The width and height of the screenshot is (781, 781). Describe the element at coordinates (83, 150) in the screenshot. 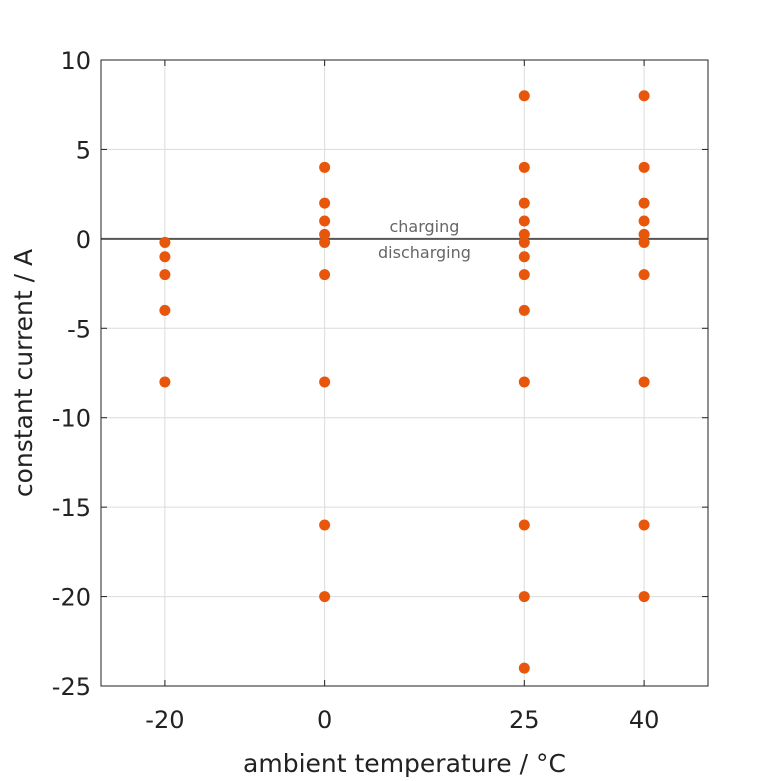

I see `y-tick-label: 5` at that location.